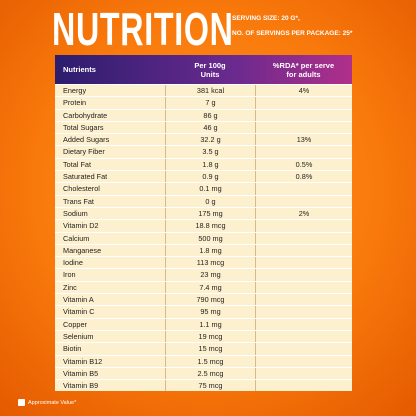 The height and width of the screenshot is (416, 416). What do you see at coordinates (210, 152) in the screenshot?
I see `table-cell: 3.5 g` at bounding box center [210, 152].